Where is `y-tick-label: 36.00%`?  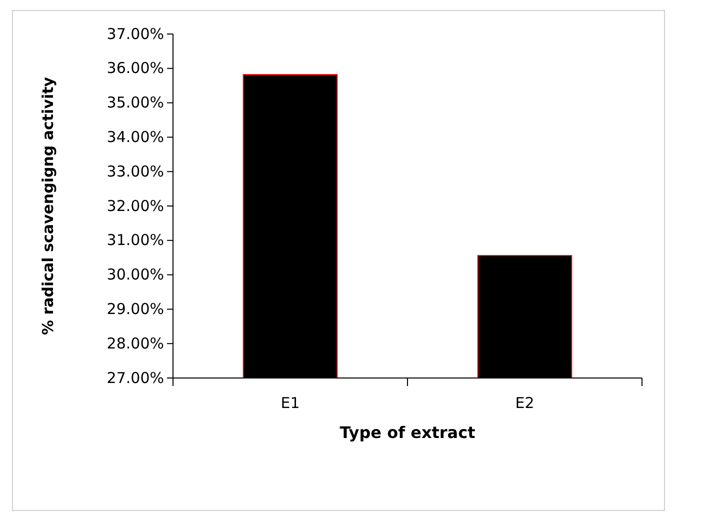
y-tick-label: 36.00% is located at coordinates (135, 68).